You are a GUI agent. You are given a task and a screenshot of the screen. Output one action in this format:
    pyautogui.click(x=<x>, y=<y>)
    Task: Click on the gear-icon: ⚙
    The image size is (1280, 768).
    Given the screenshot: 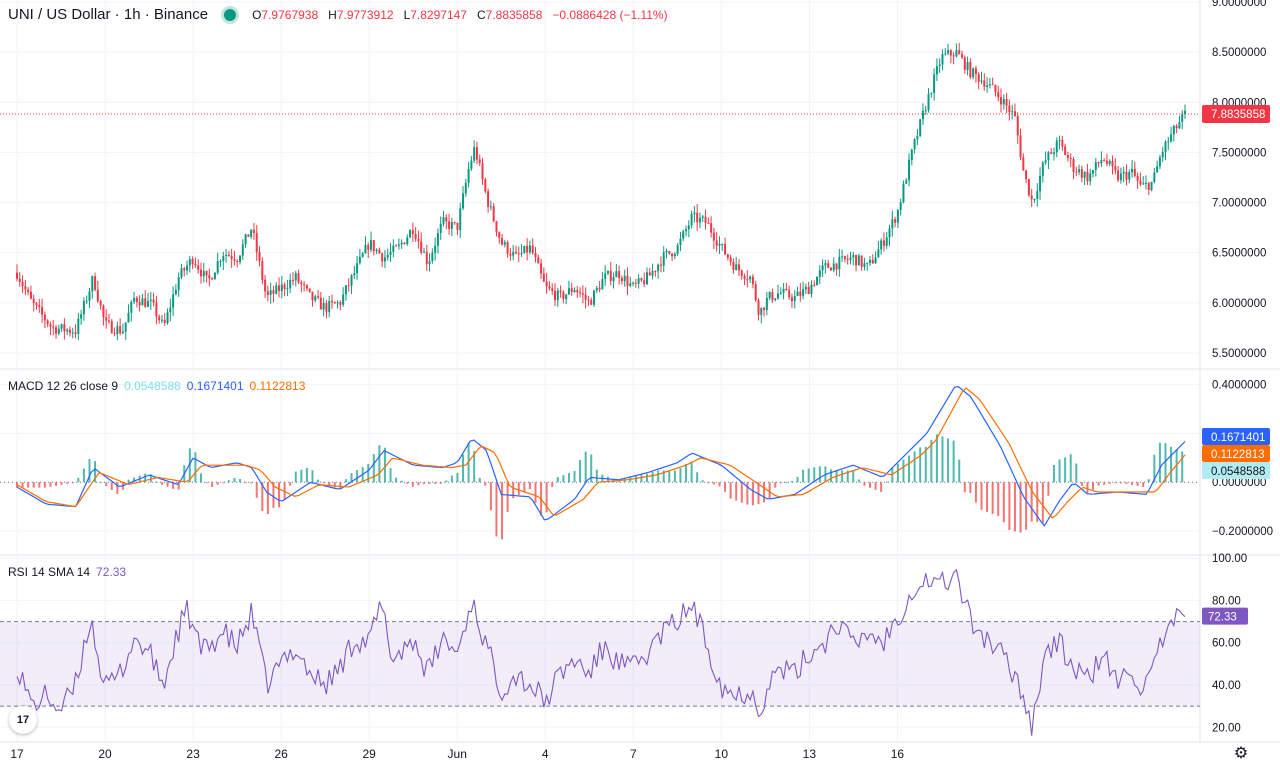 What is the action you would take?
    pyautogui.click(x=1241, y=753)
    